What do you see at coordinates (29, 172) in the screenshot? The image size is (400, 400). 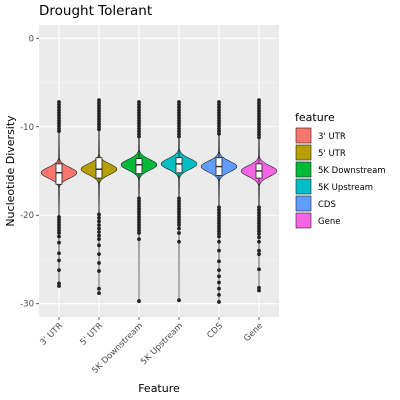 I see `y-axis: 0 -10 -20 -30` at bounding box center [29, 172].